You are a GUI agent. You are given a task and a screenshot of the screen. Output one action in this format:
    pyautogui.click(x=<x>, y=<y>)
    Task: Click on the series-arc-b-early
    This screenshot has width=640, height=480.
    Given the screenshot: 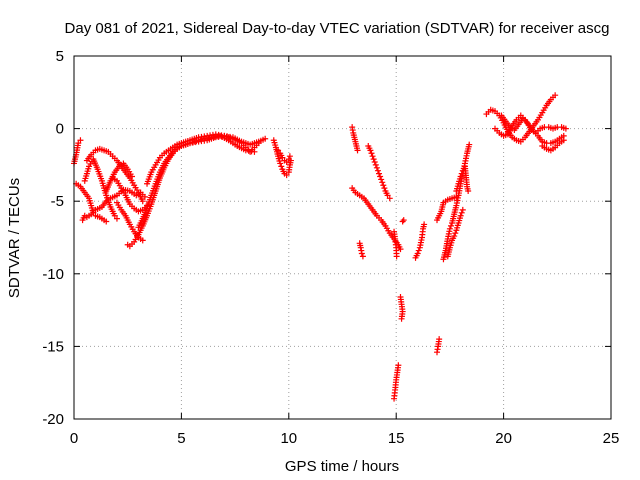 What is the action you would take?
    pyautogui.click(x=91, y=202)
    